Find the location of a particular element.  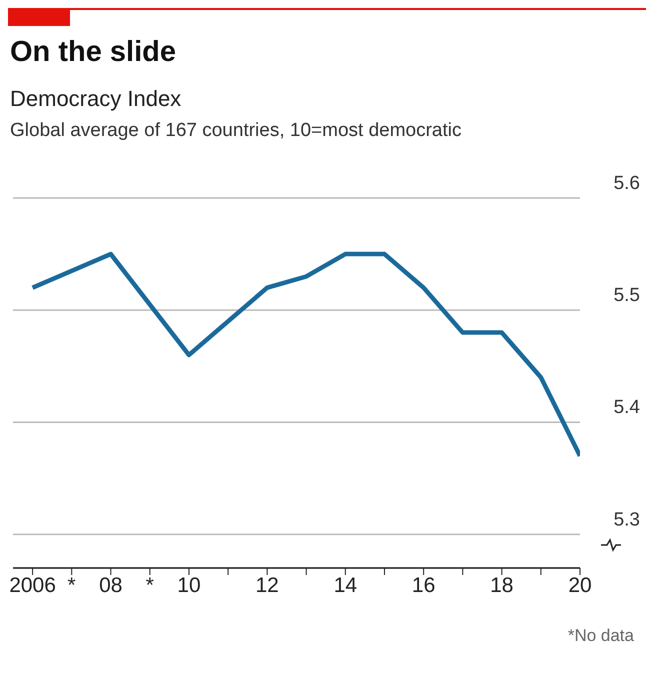

x-tick-label: 08 is located at coordinates (110, 585).